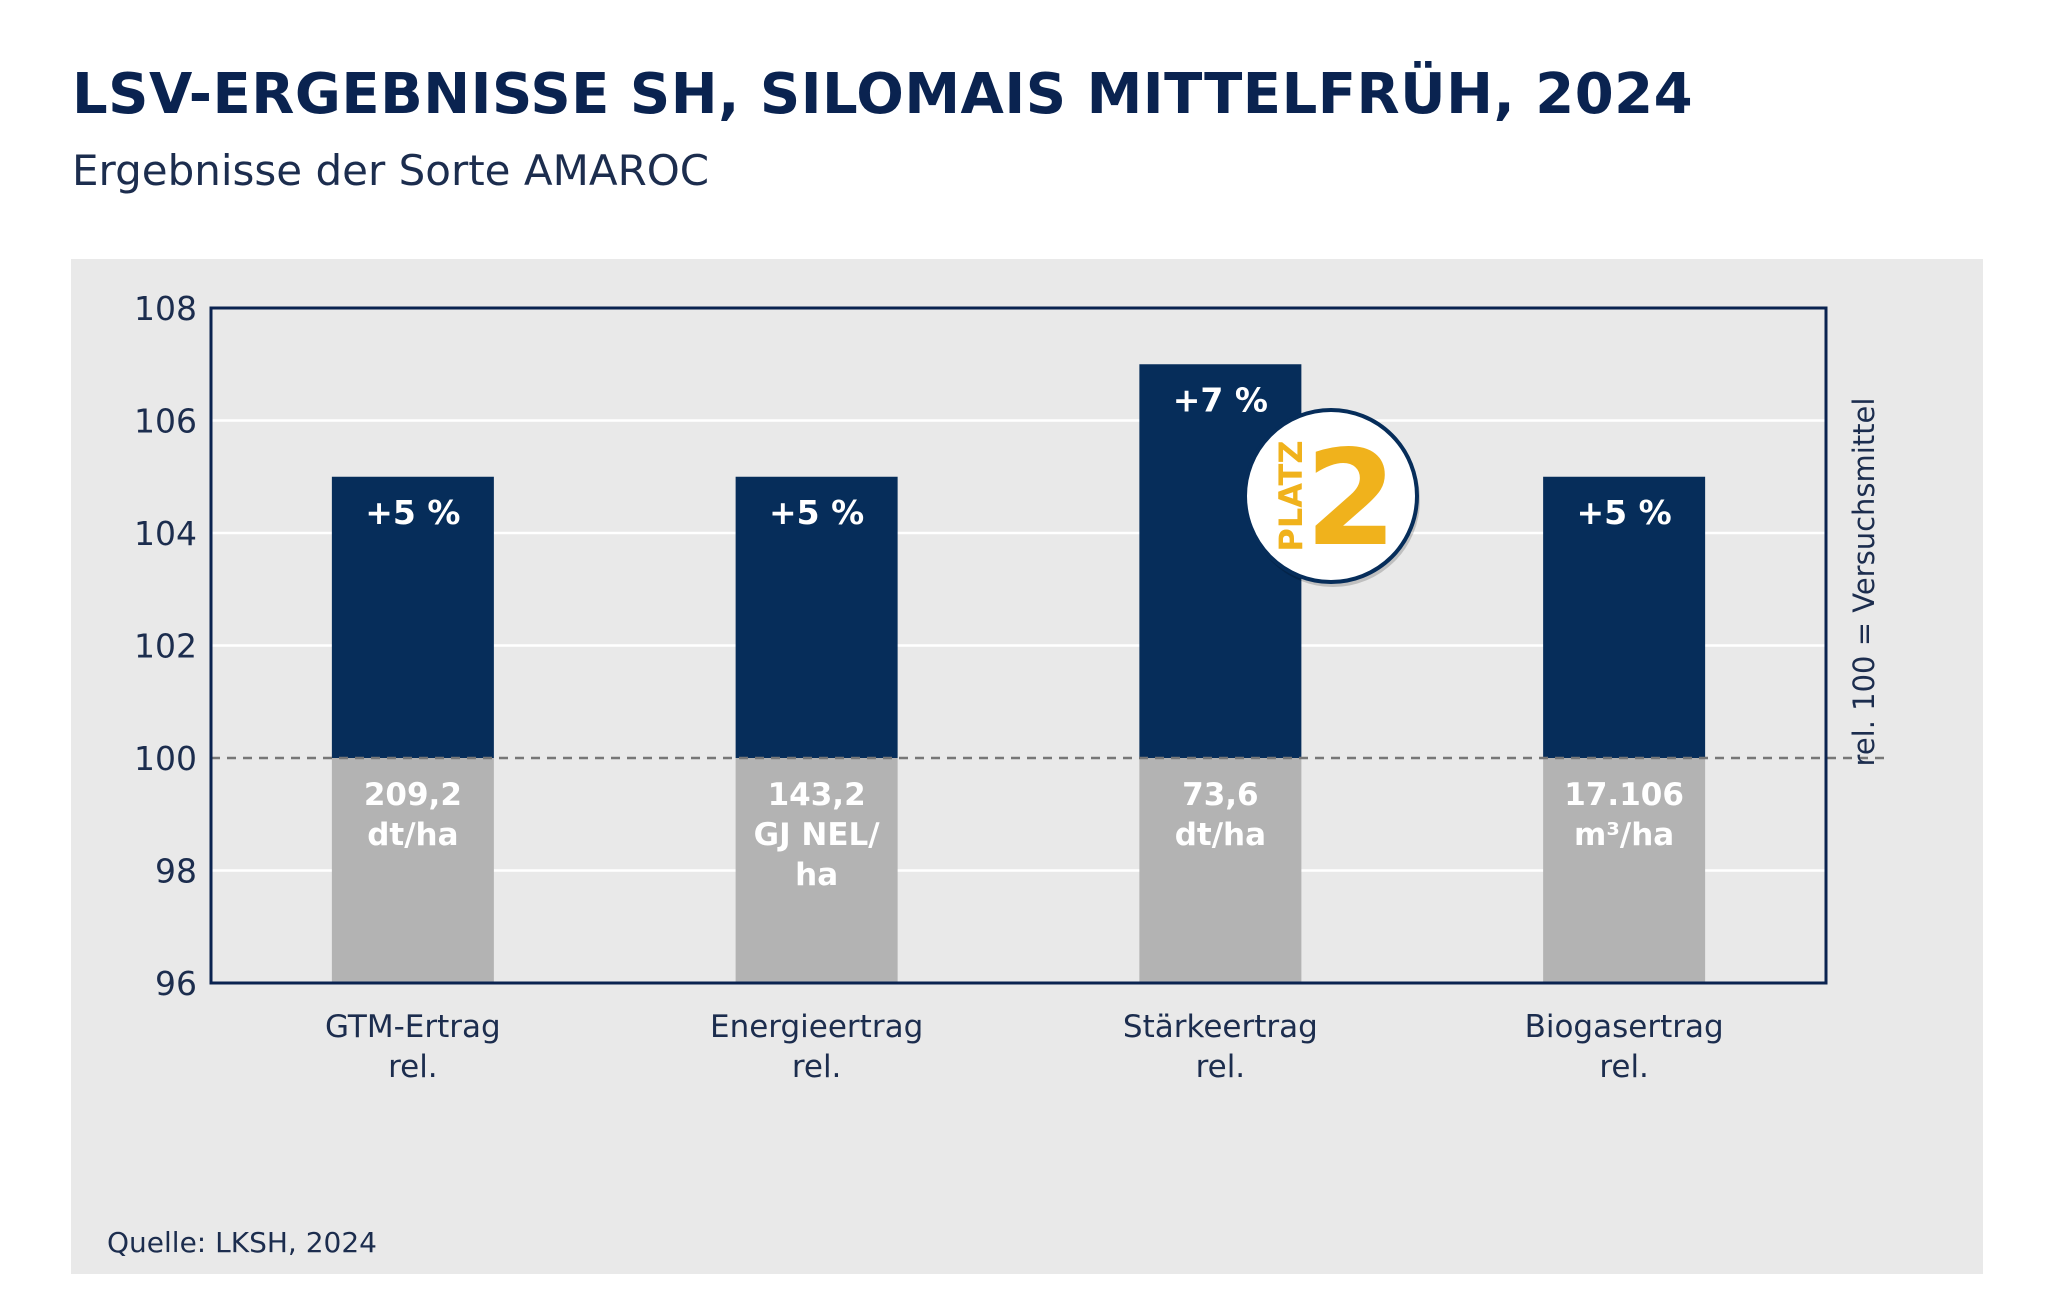 Image resolution: width=2048 pixels, height=1312 pixels. Describe the element at coordinates (176, 871) in the screenshot. I see `y-tick-label: 98` at that location.